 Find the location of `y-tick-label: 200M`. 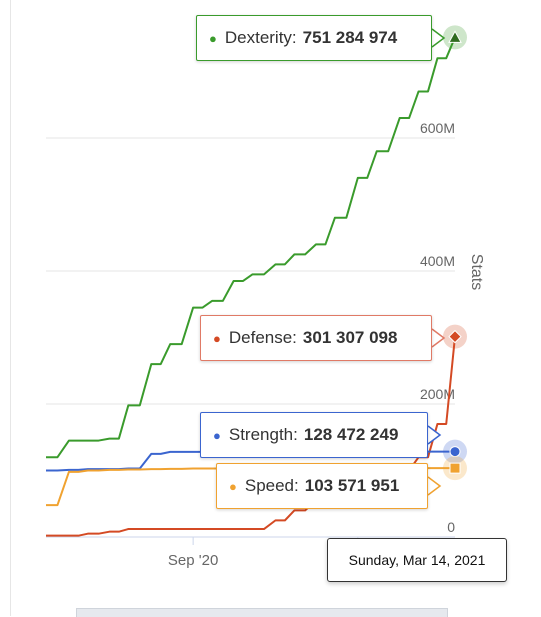

y-tick-label: 200M is located at coordinates (437, 394).